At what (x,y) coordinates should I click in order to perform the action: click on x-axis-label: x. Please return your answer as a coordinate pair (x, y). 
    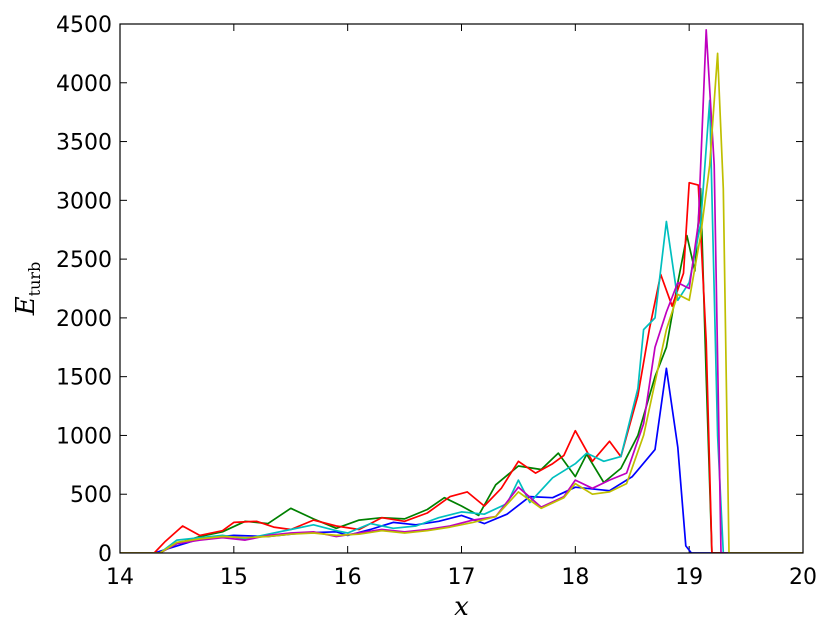
    Looking at the image, I should click on (461, 607).